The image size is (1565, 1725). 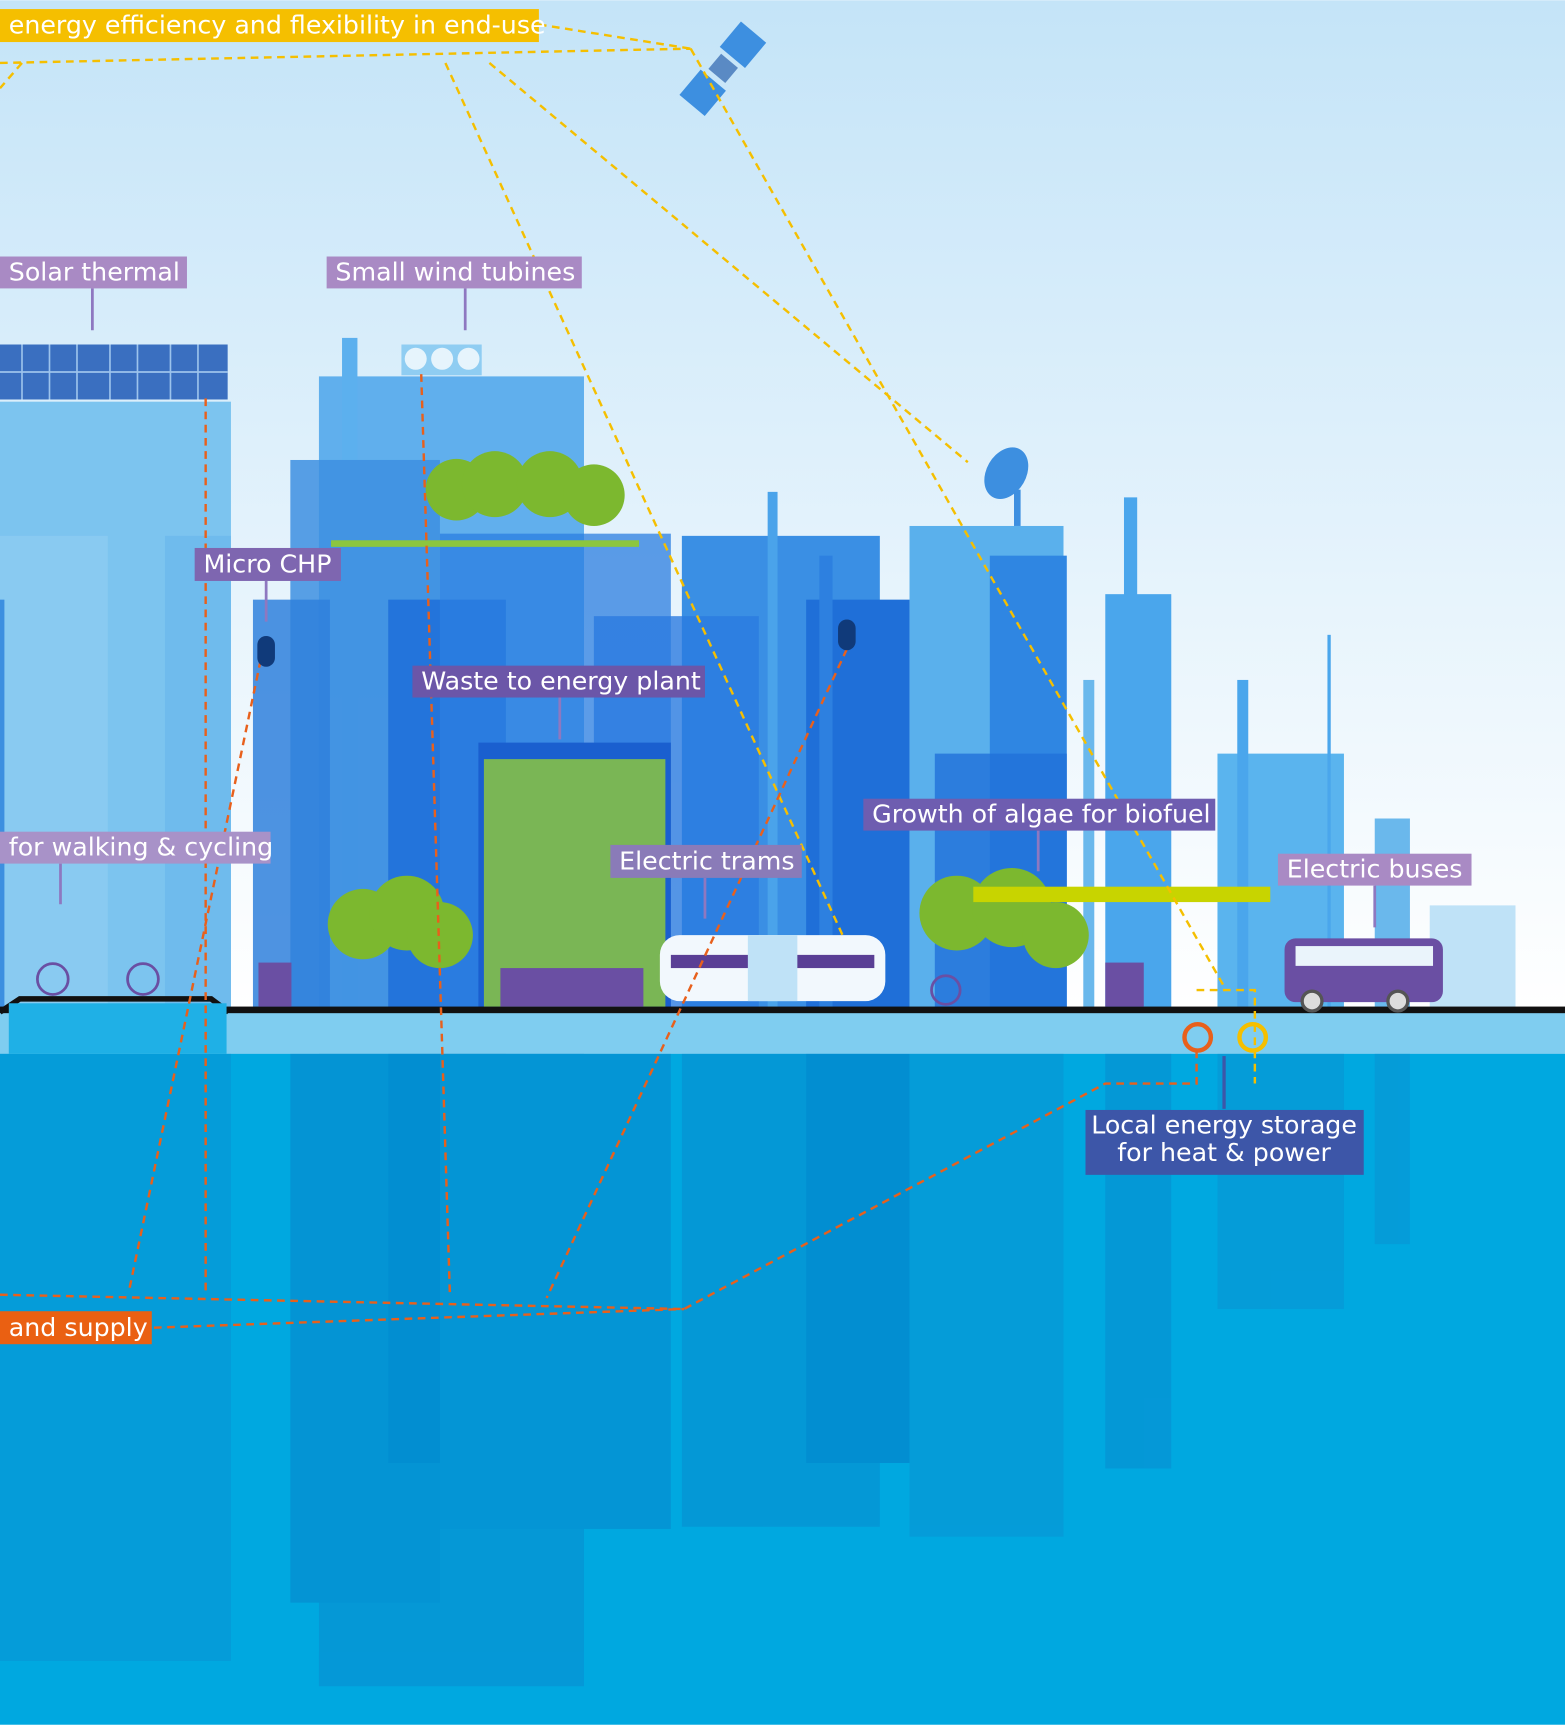 What do you see at coordinates (141, 847) in the screenshot?
I see `label: for walking & cycling` at bounding box center [141, 847].